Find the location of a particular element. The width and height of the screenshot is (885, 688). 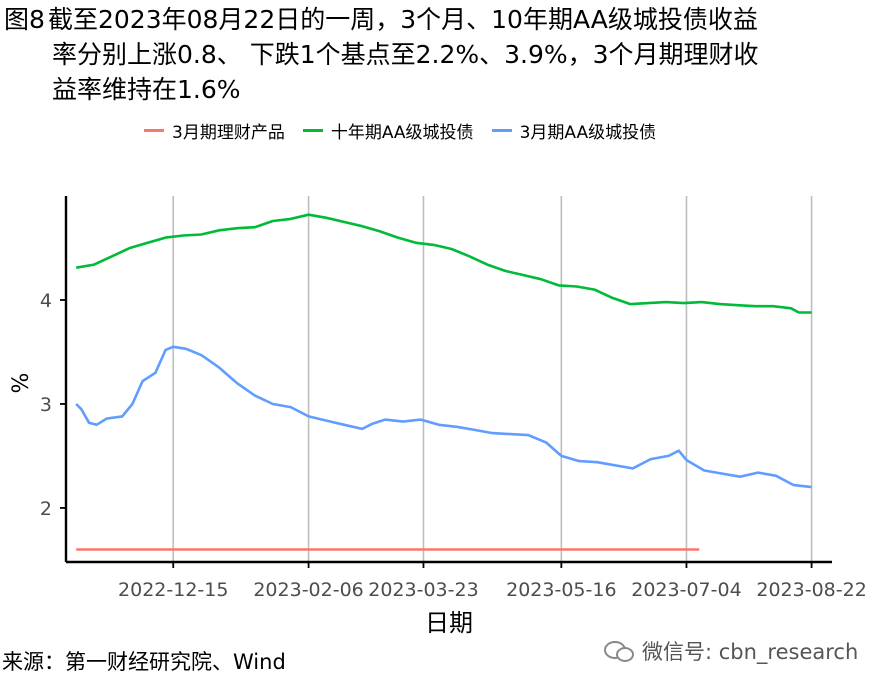

legend-label-wmp-3m: 3月期理财产品 is located at coordinates (228, 132).